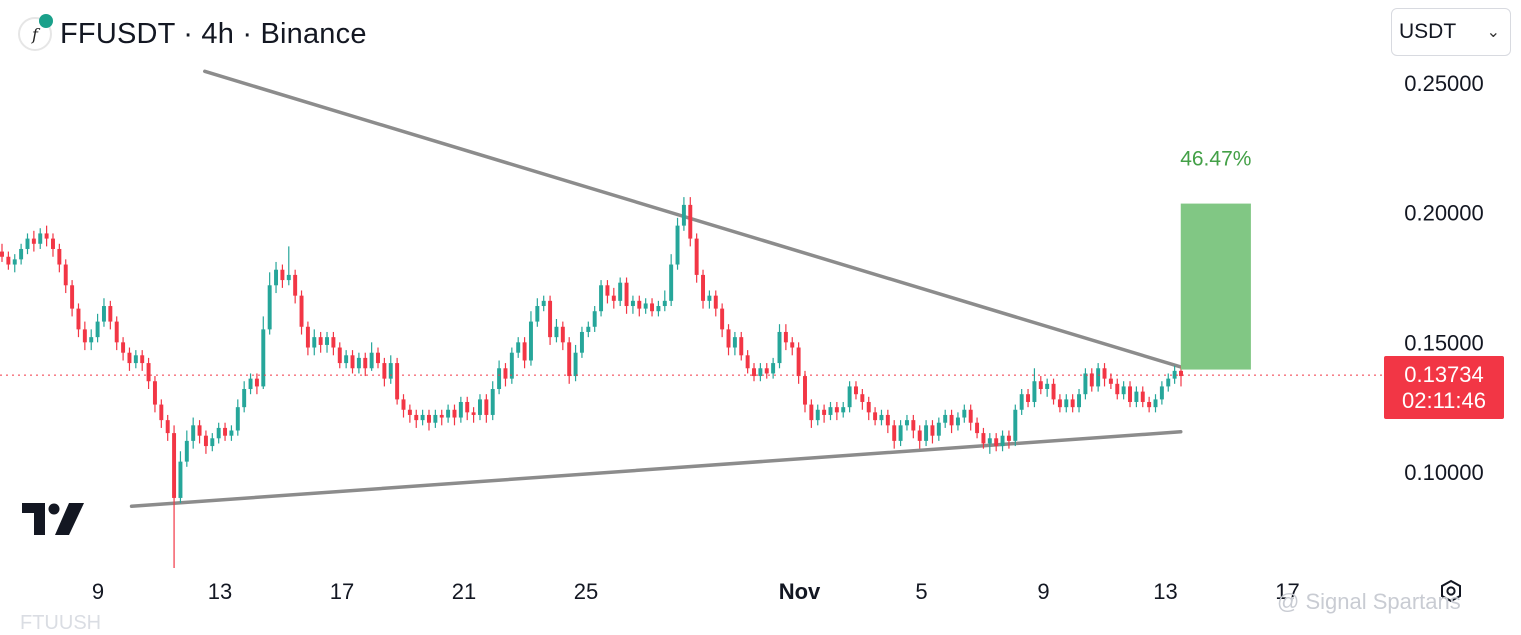 This screenshot has height=635, width=1521. What do you see at coordinates (1444, 374) in the screenshot?
I see `current-price-value: 0.13734` at bounding box center [1444, 374].